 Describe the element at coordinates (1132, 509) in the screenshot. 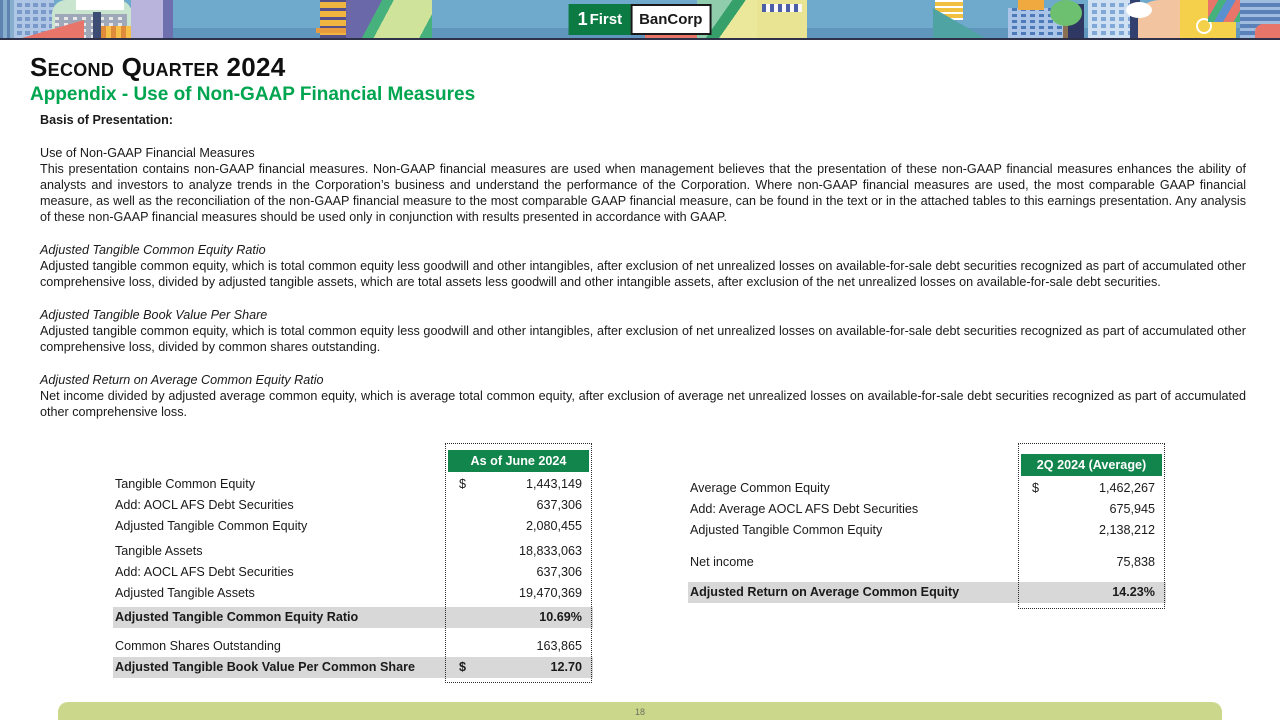

I see `row-value: 675,945` at that location.